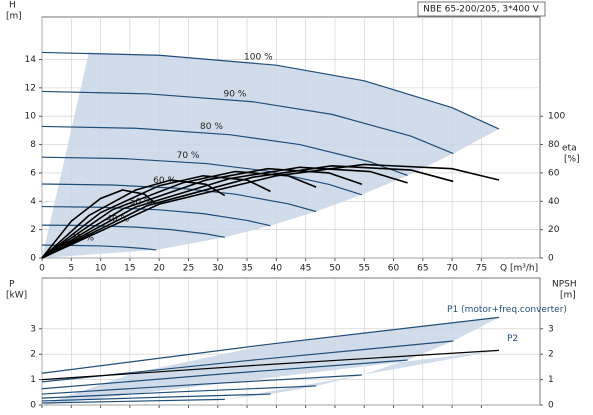  What do you see at coordinates (31, 117) in the screenshot?
I see `y-tick-label: 10` at bounding box center [31, 117].